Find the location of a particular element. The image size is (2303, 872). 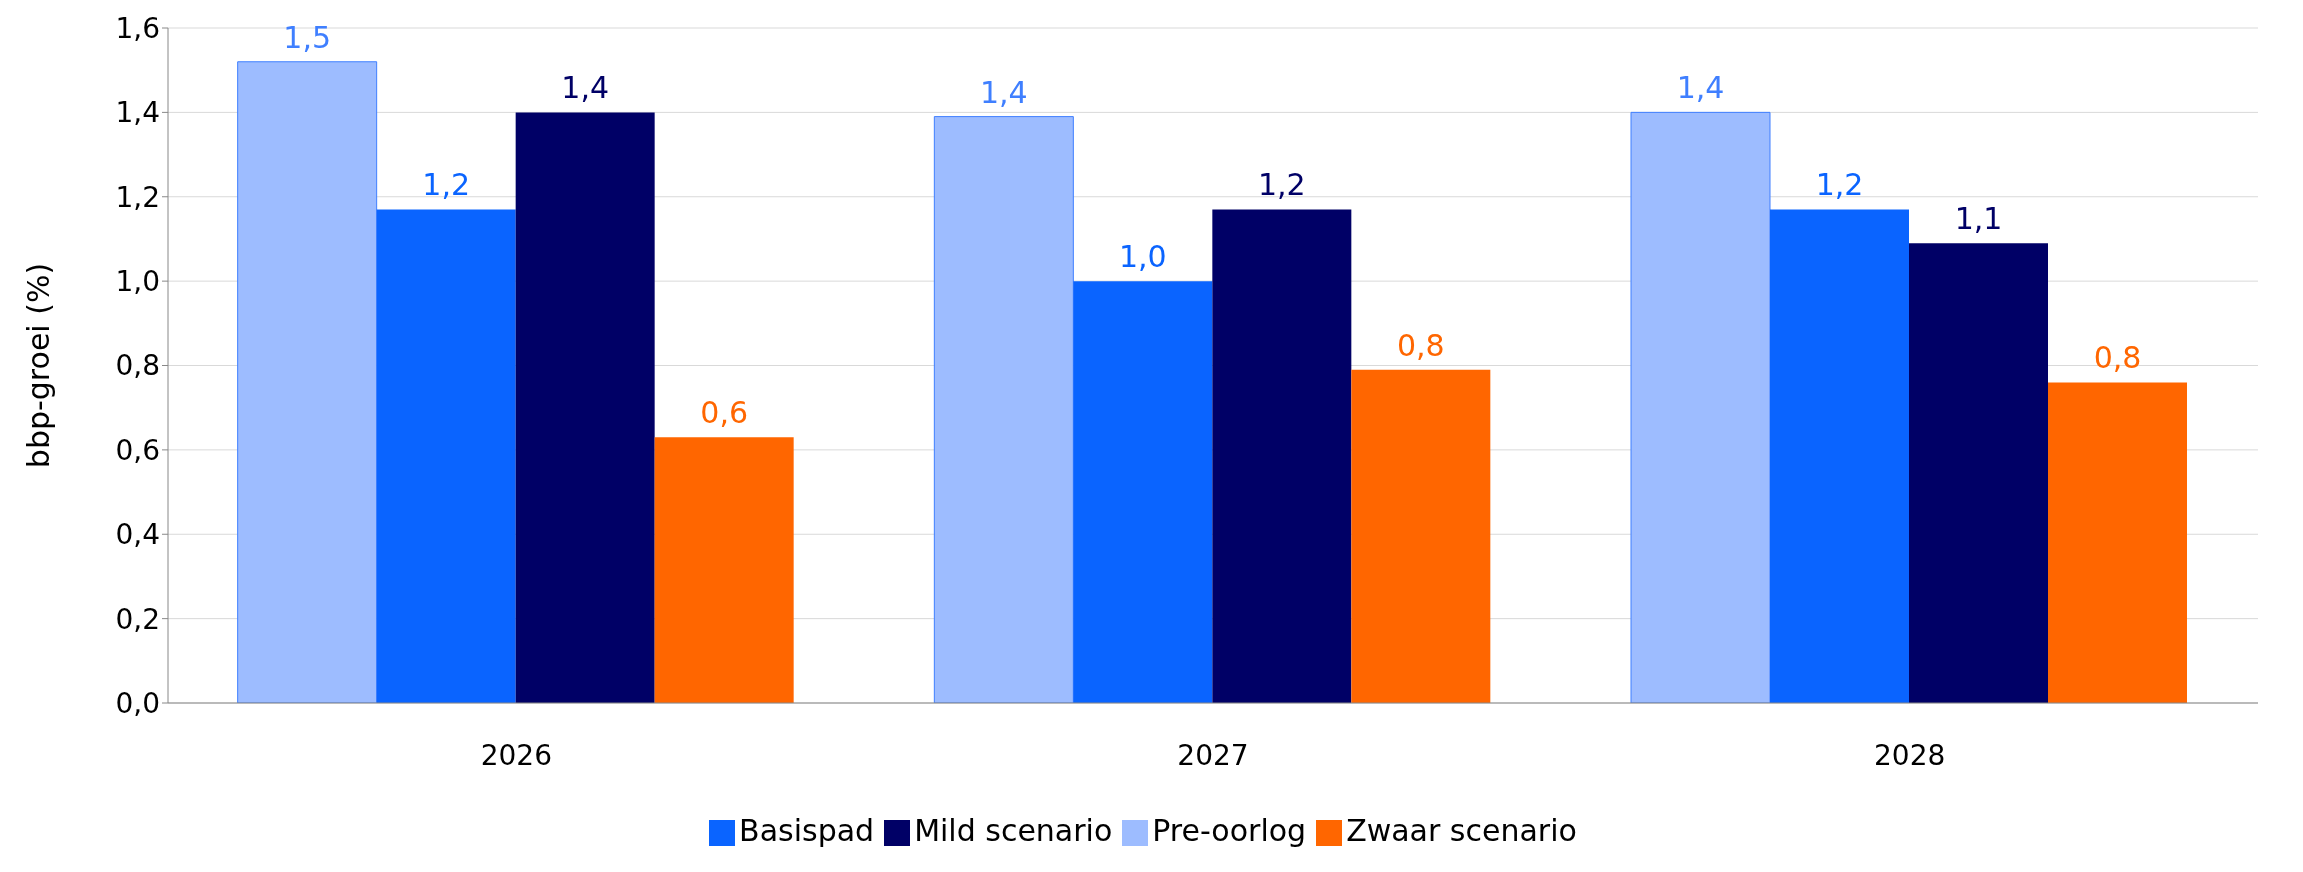

data-label: 1,0 is located at coordinates (1142, 257).